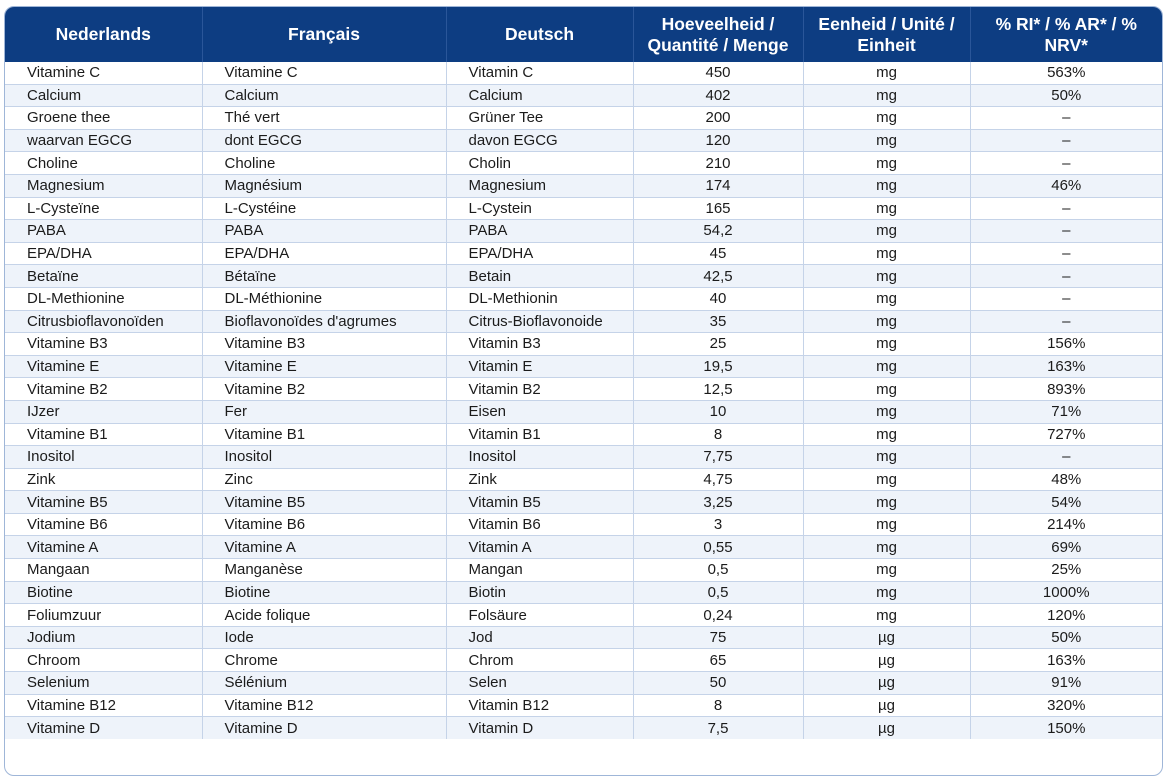  What do you see at coordinates (324, 727) in the screenshot?
I see `cell-french: Vitamine D` at bounding box center [324, 727].